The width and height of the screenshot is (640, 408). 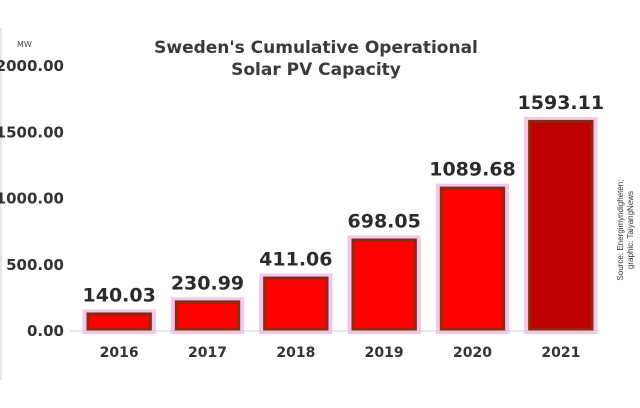 I want to click on y-tick-label: 2000.00, so click(x=32, y=66).